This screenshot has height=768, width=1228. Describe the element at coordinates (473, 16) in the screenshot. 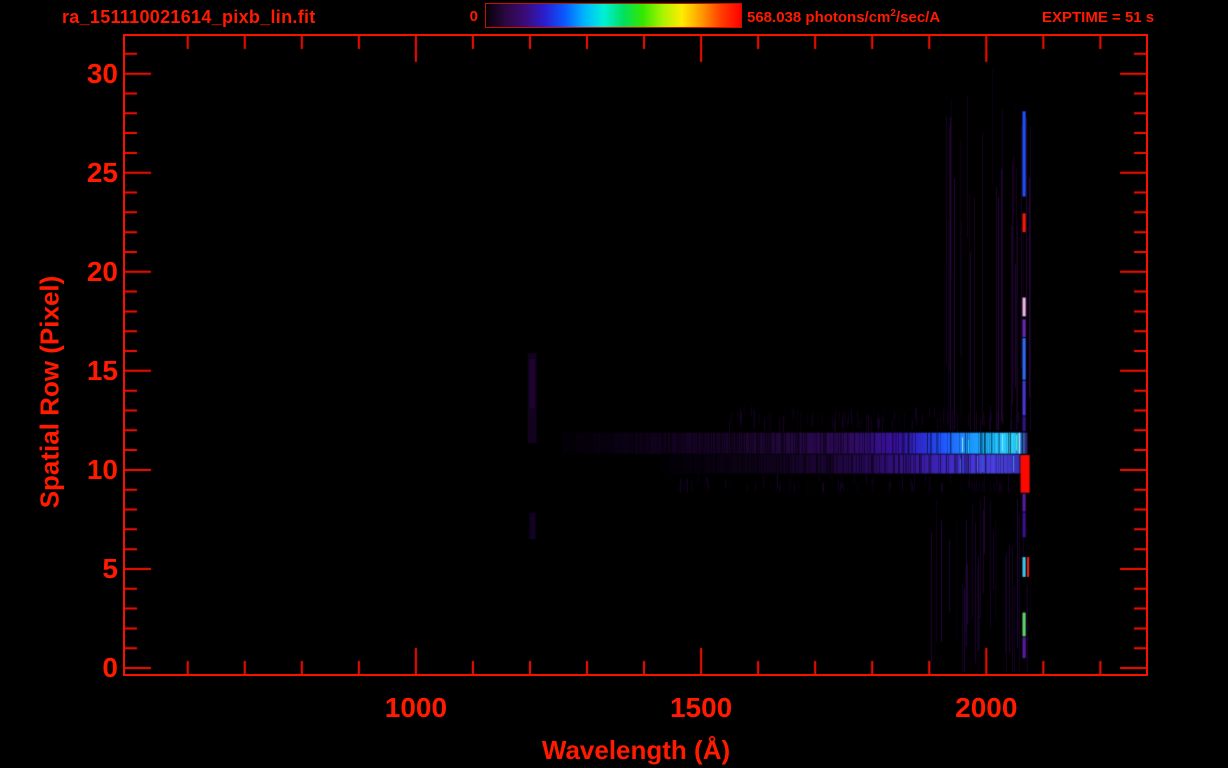

I see `colorbar-min-label: 0` at that location.